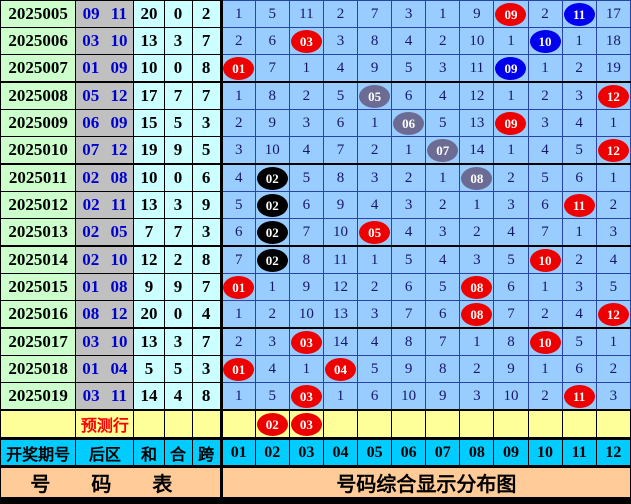 Image resolution: width=631 pixels, height=504 pixels. What do you see at coordinates (238, 453) in the screenshot?
I see `column-header-number: 01` at bounding box center [238, 453].